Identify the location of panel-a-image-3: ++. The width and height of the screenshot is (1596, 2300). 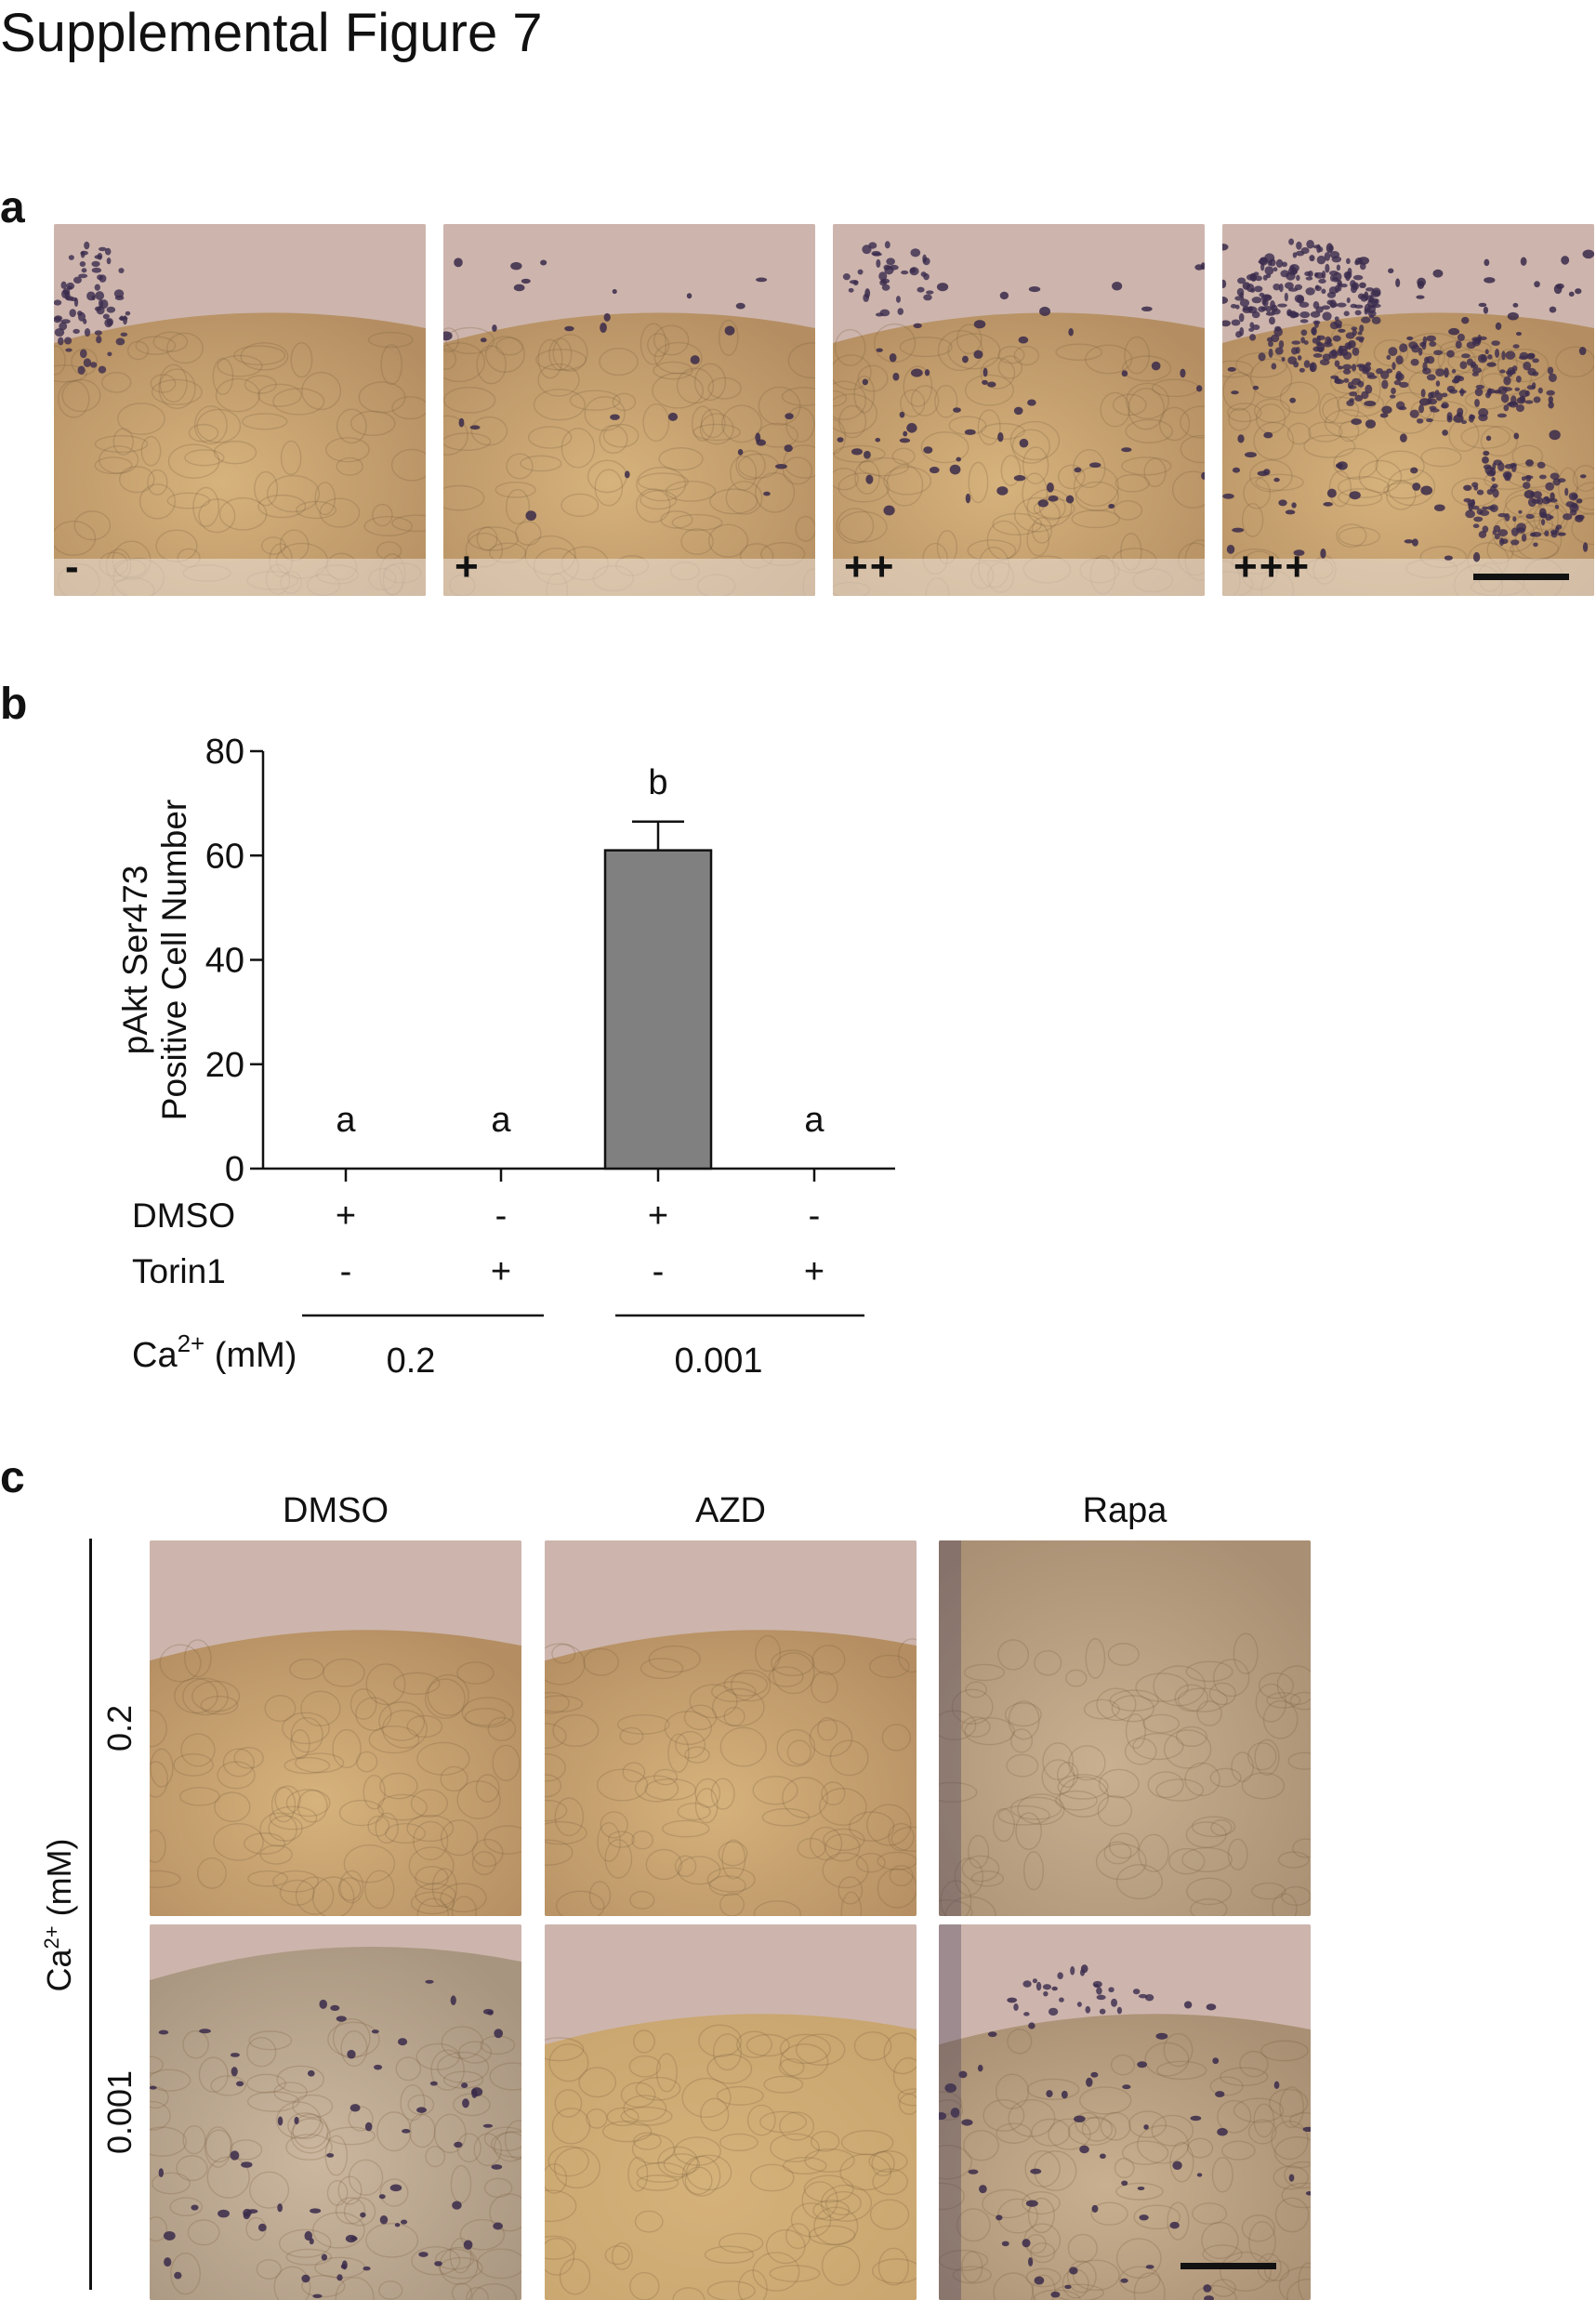
(1019, 410).